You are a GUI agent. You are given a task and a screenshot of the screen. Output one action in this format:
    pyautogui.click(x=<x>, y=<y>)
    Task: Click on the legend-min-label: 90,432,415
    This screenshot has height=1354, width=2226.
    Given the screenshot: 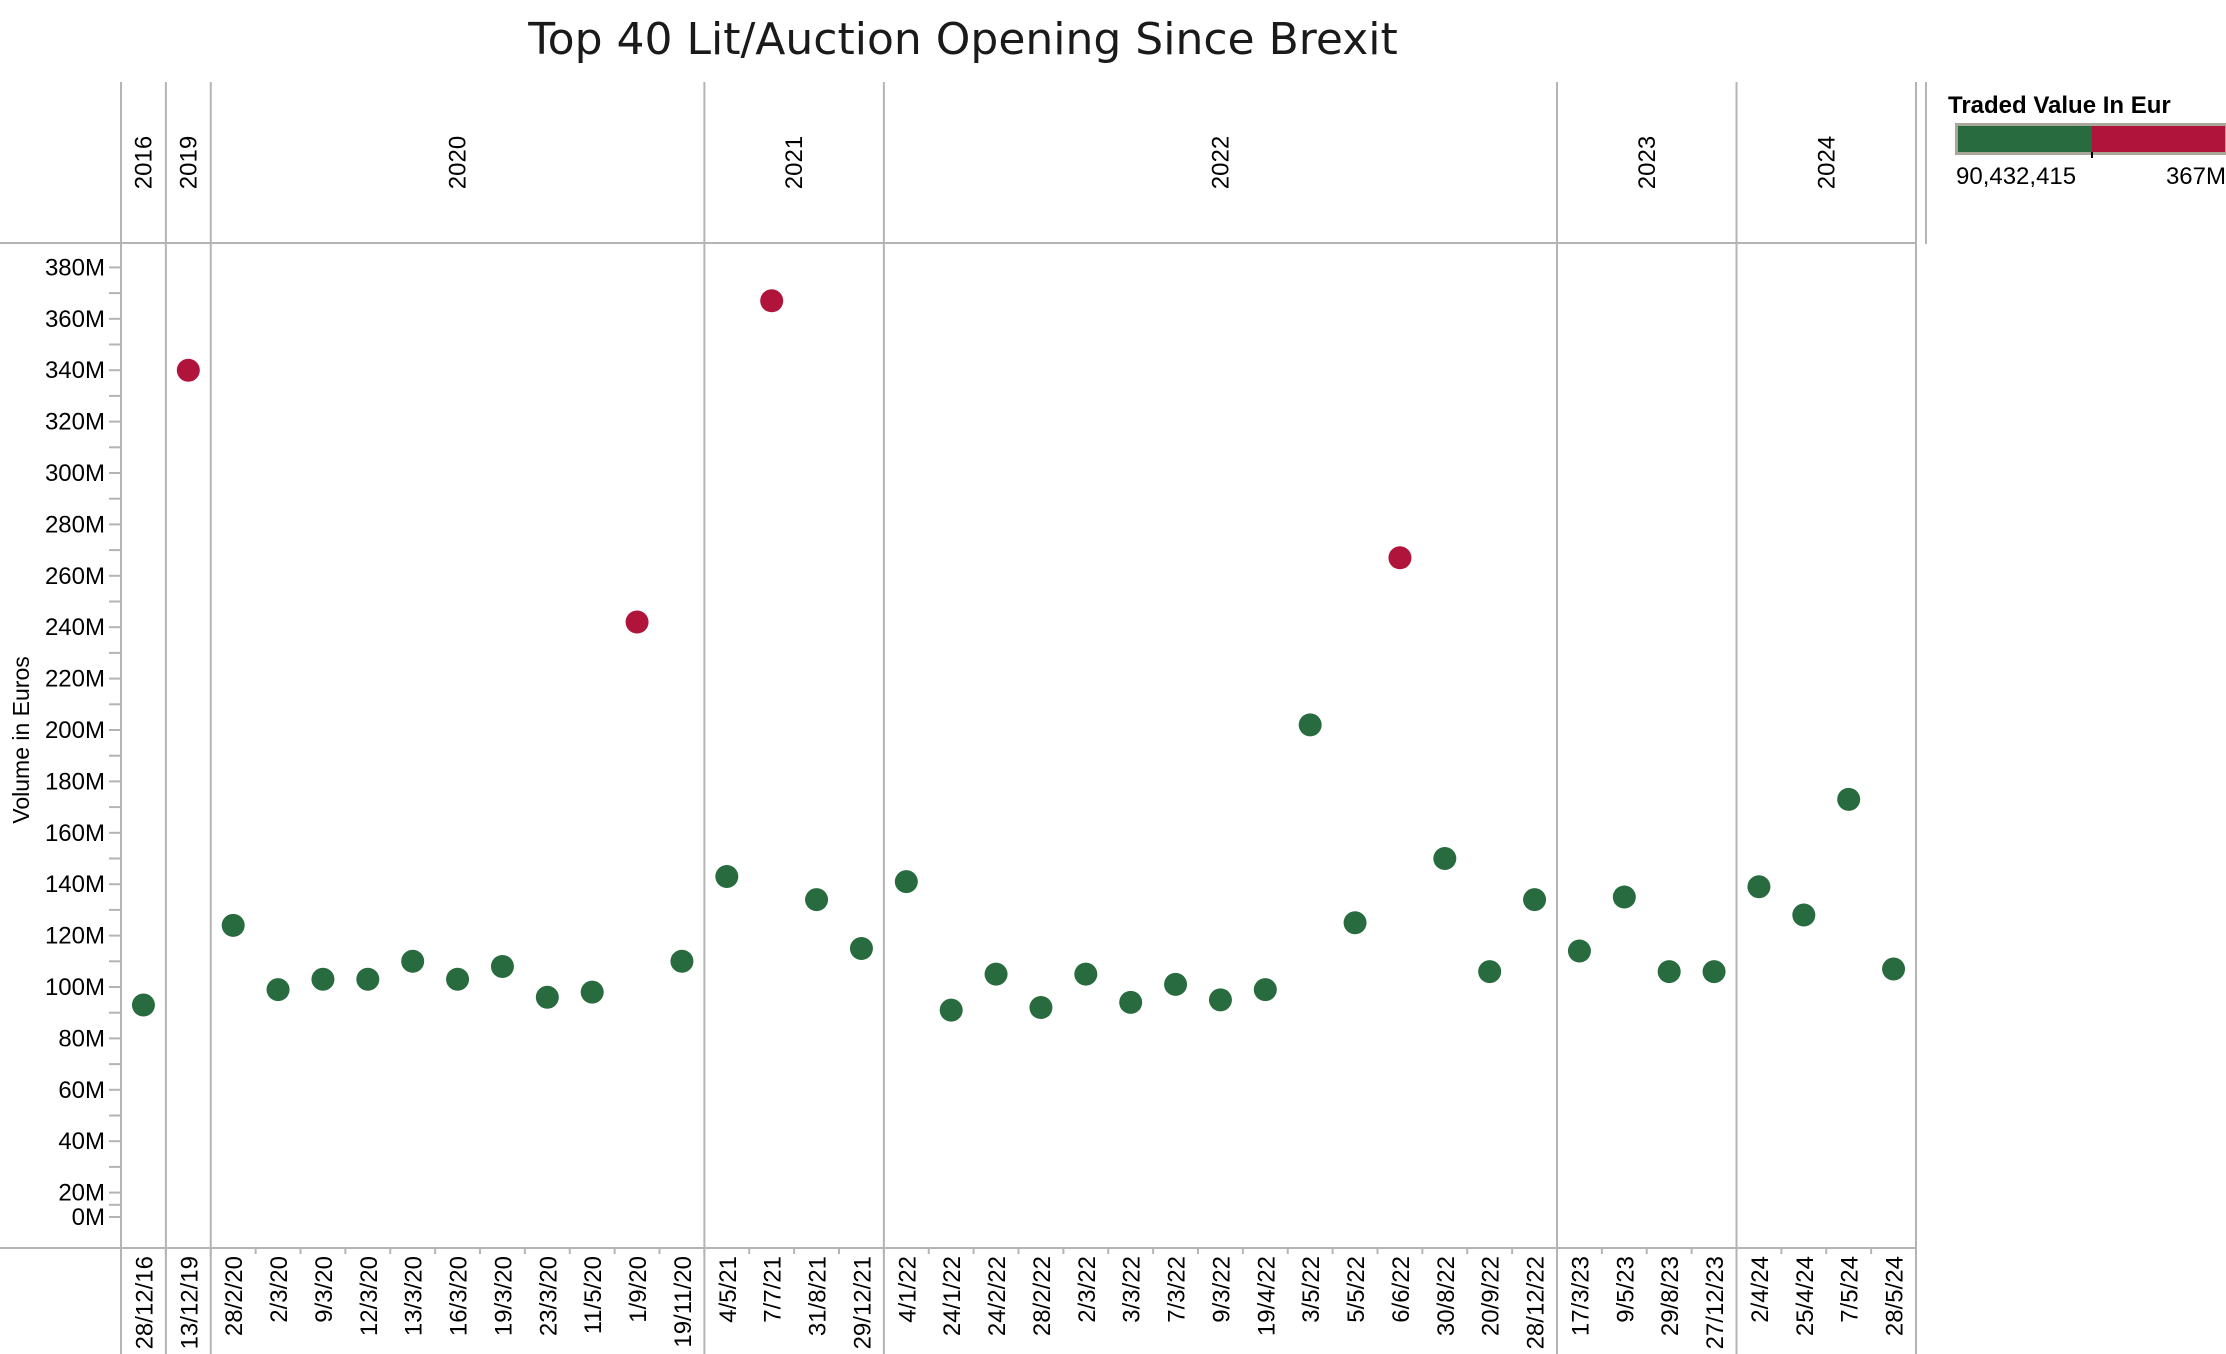 What is the action you would take?
    pyautogui.click(x=2016, y=176)
    